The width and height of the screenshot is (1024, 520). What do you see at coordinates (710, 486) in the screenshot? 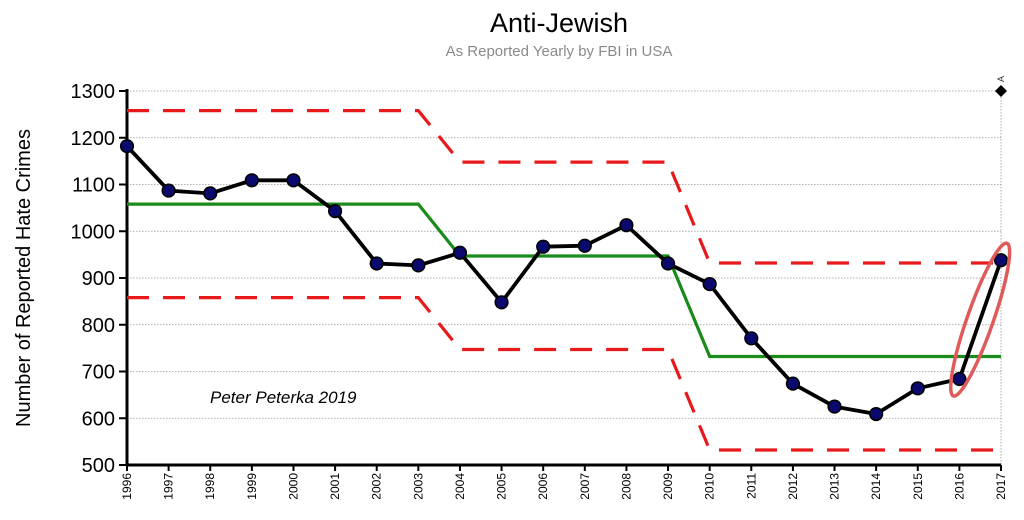
I see `x-tick-label: 2010` at bounding box center [710, 486].